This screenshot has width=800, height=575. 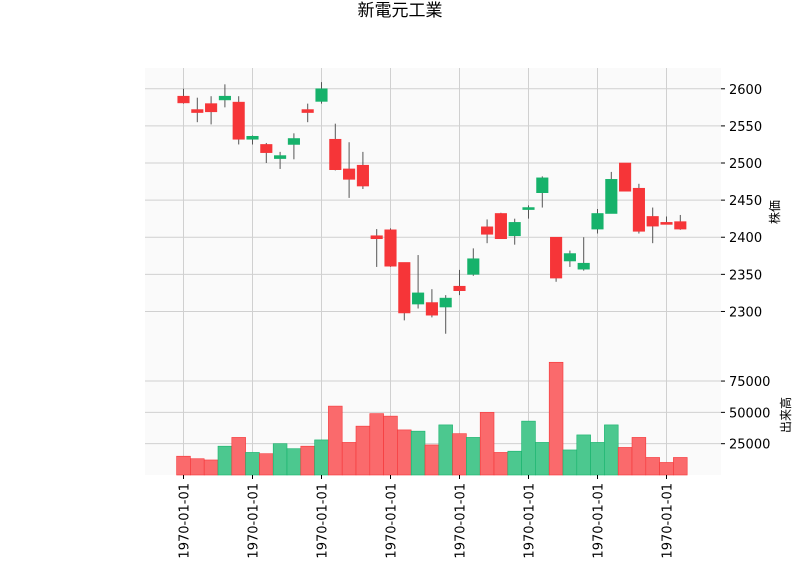 I want to click on price-tick-label: 2350, so click(x=745, y=275).